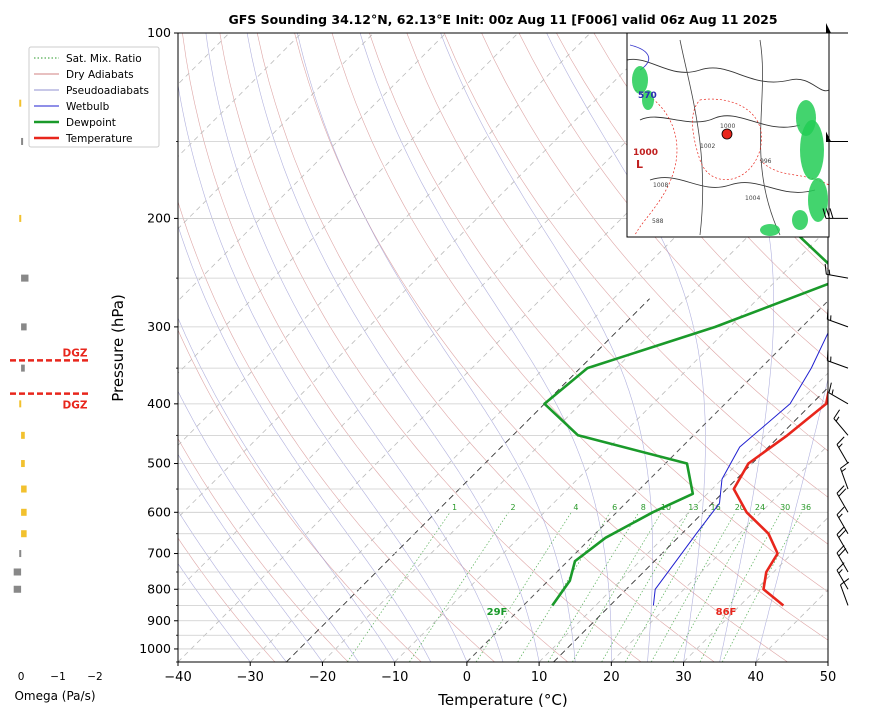 The image size is (875, 715). What do you see at coordinates (614, 507) in the screenshot?
I see `mixing-ratio-label: 6` at bounding box center [614, 507].